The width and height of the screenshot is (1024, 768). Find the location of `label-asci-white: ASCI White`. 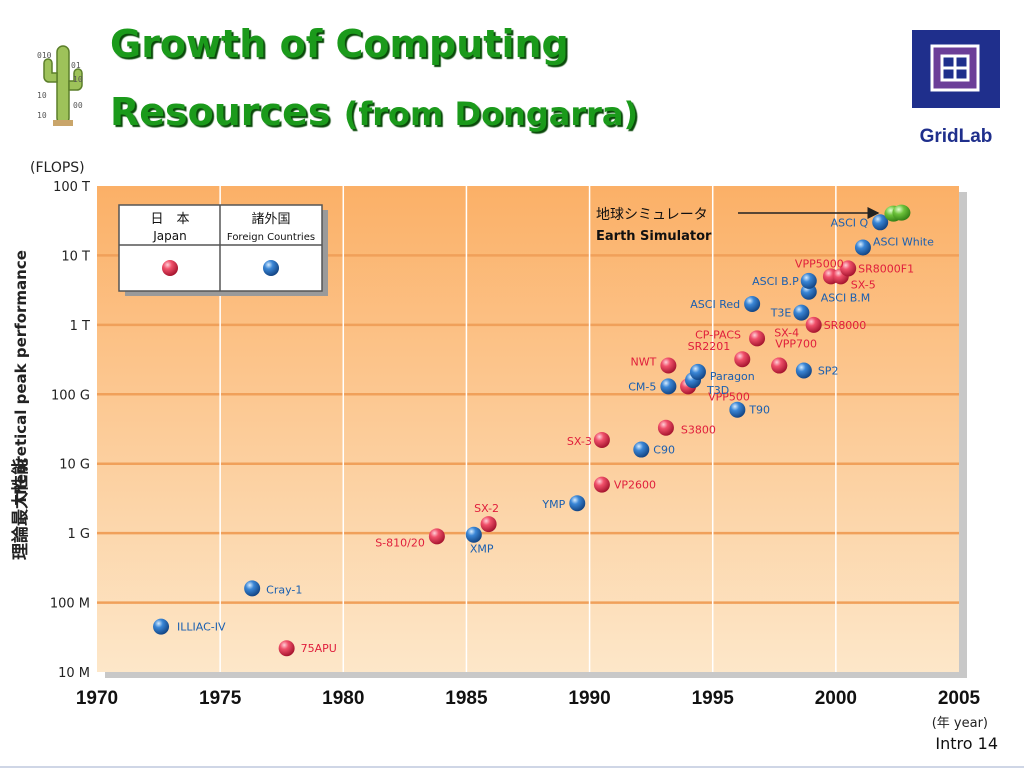

label-asci-white: ASCI White is located at coordinates (903, 242).